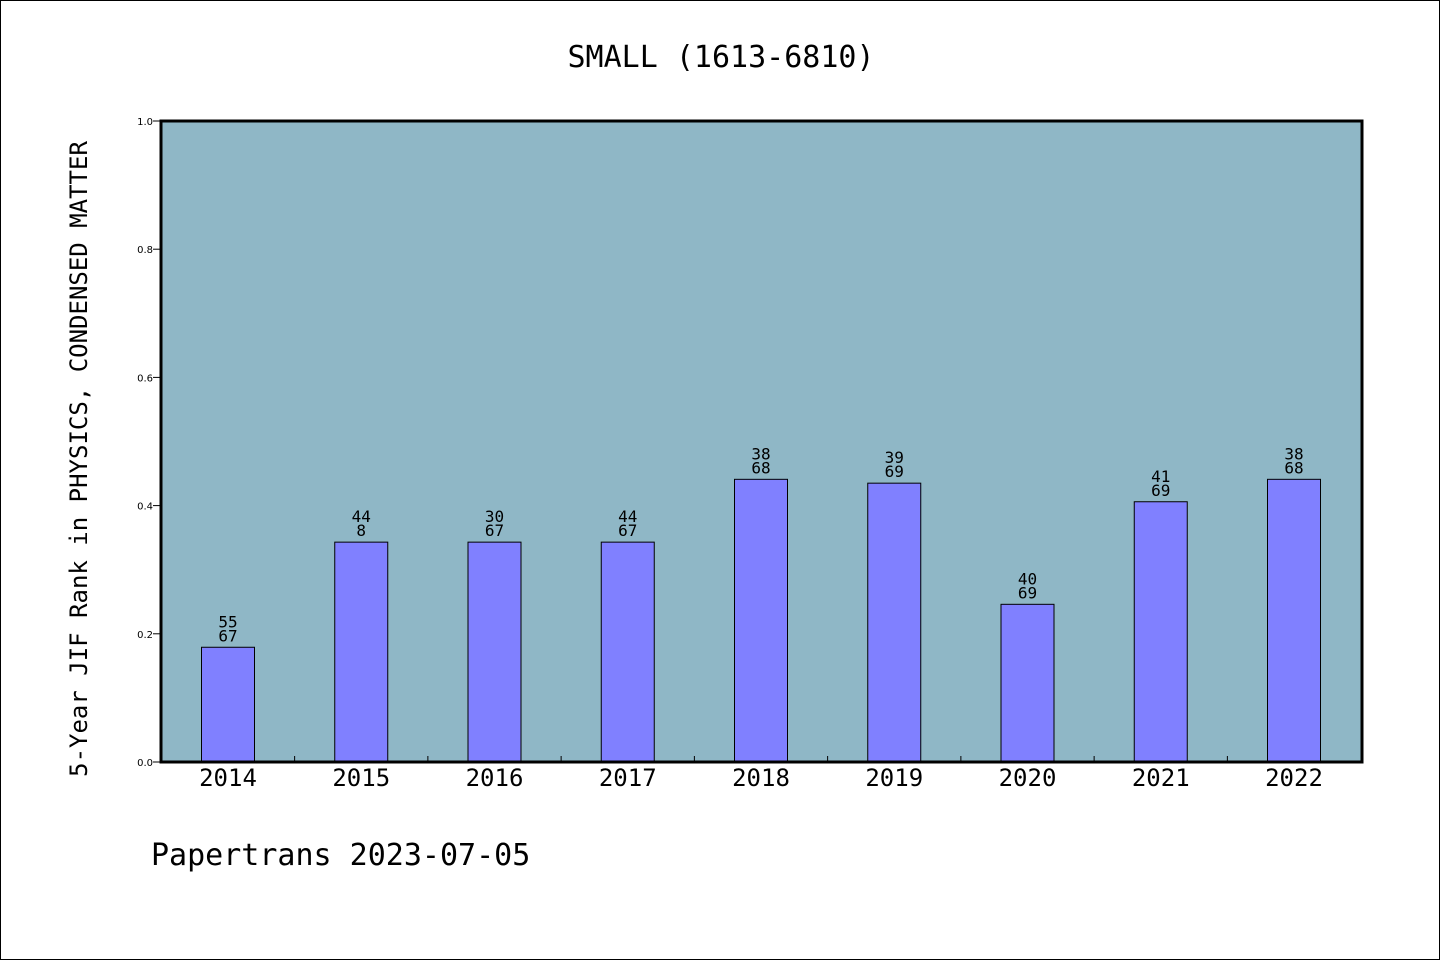 The image size is (1440, 961). Describe the element at coordinates (149, 443) in the screenshot. I see `y-axis-ticks: 0.0 0.2 0.4 0.6 0.8 1.0` at that location.